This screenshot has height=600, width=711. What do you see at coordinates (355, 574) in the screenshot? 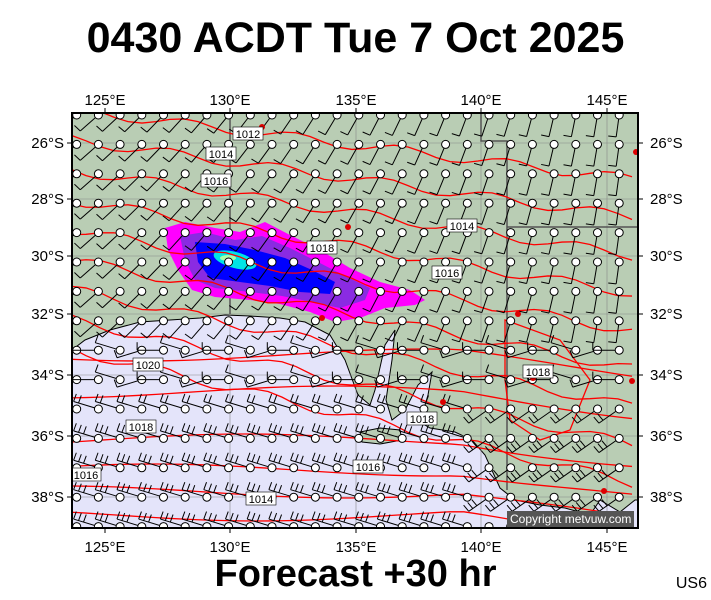
I see `forecast-label: Forecast +30 hr` at bounding box center [355, 574].